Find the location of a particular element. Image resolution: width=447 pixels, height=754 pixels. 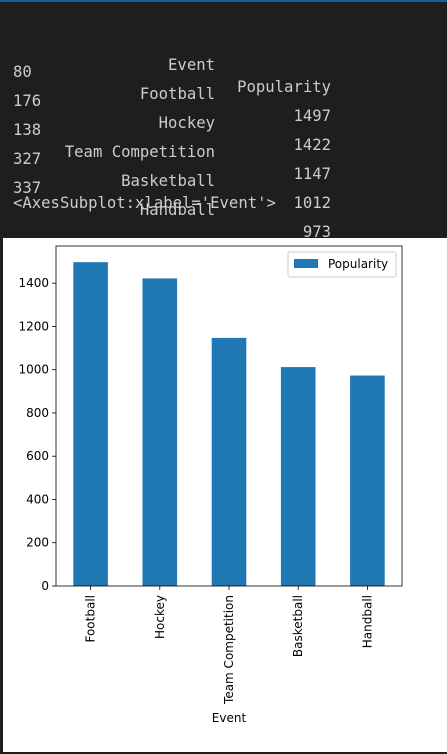

bar-team-competition is located at coordinates (229, 461).